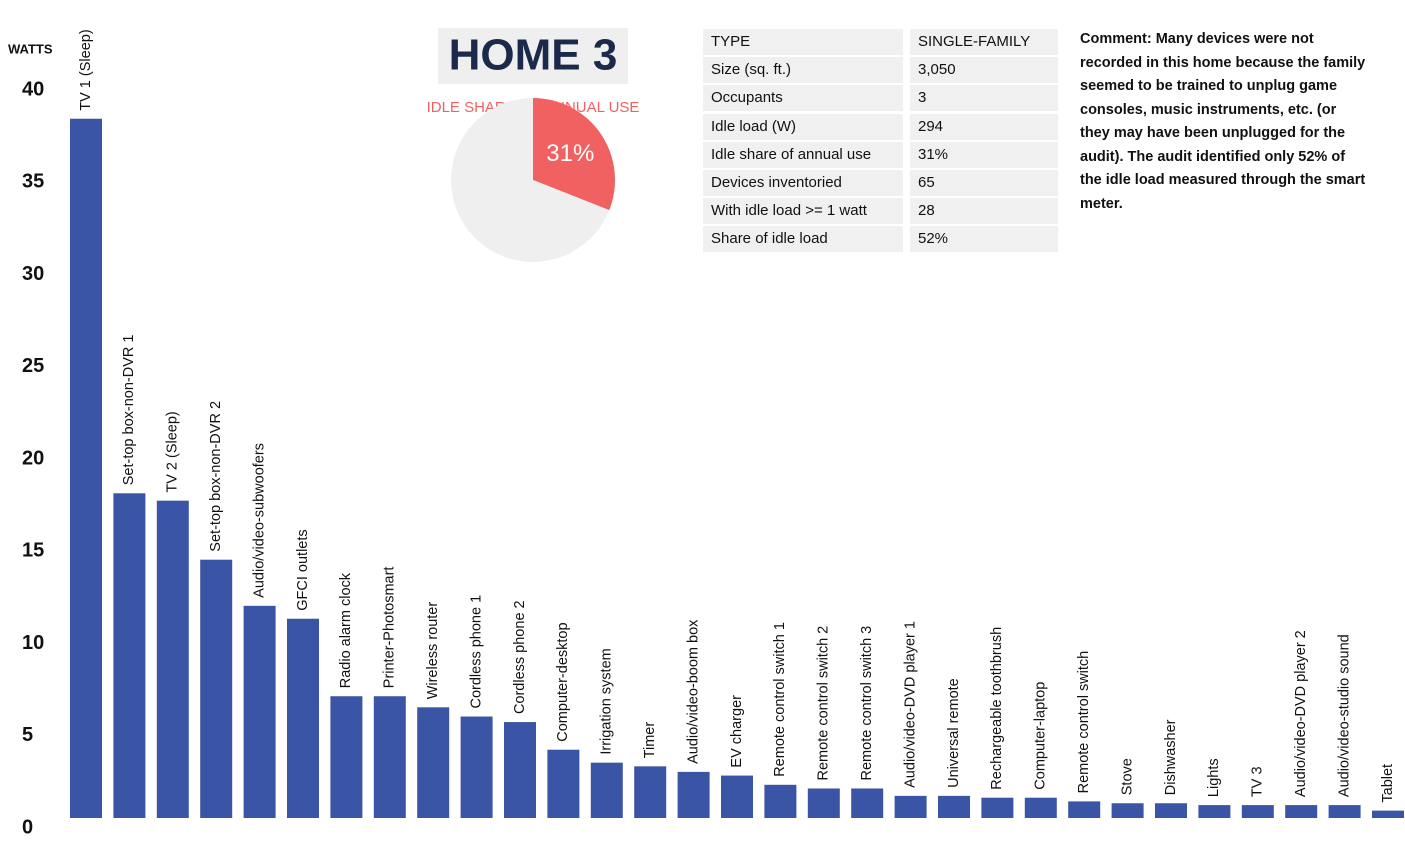  What do you see at coordinates (984, 154) in the screenshot?
I see `table-cell: 31%` at bounding box center [984, 154].